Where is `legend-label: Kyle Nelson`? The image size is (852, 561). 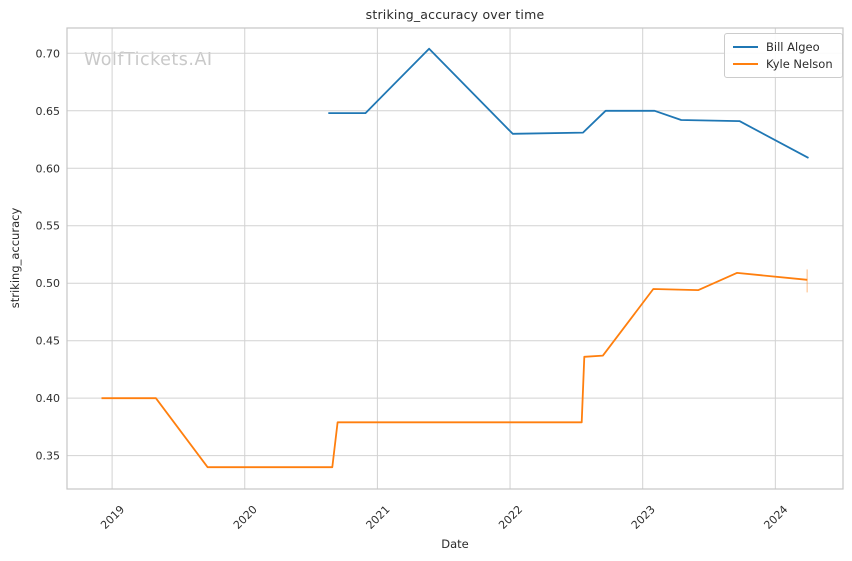
legend-label: Kyle Nelson is located at coordinates (799, 64).